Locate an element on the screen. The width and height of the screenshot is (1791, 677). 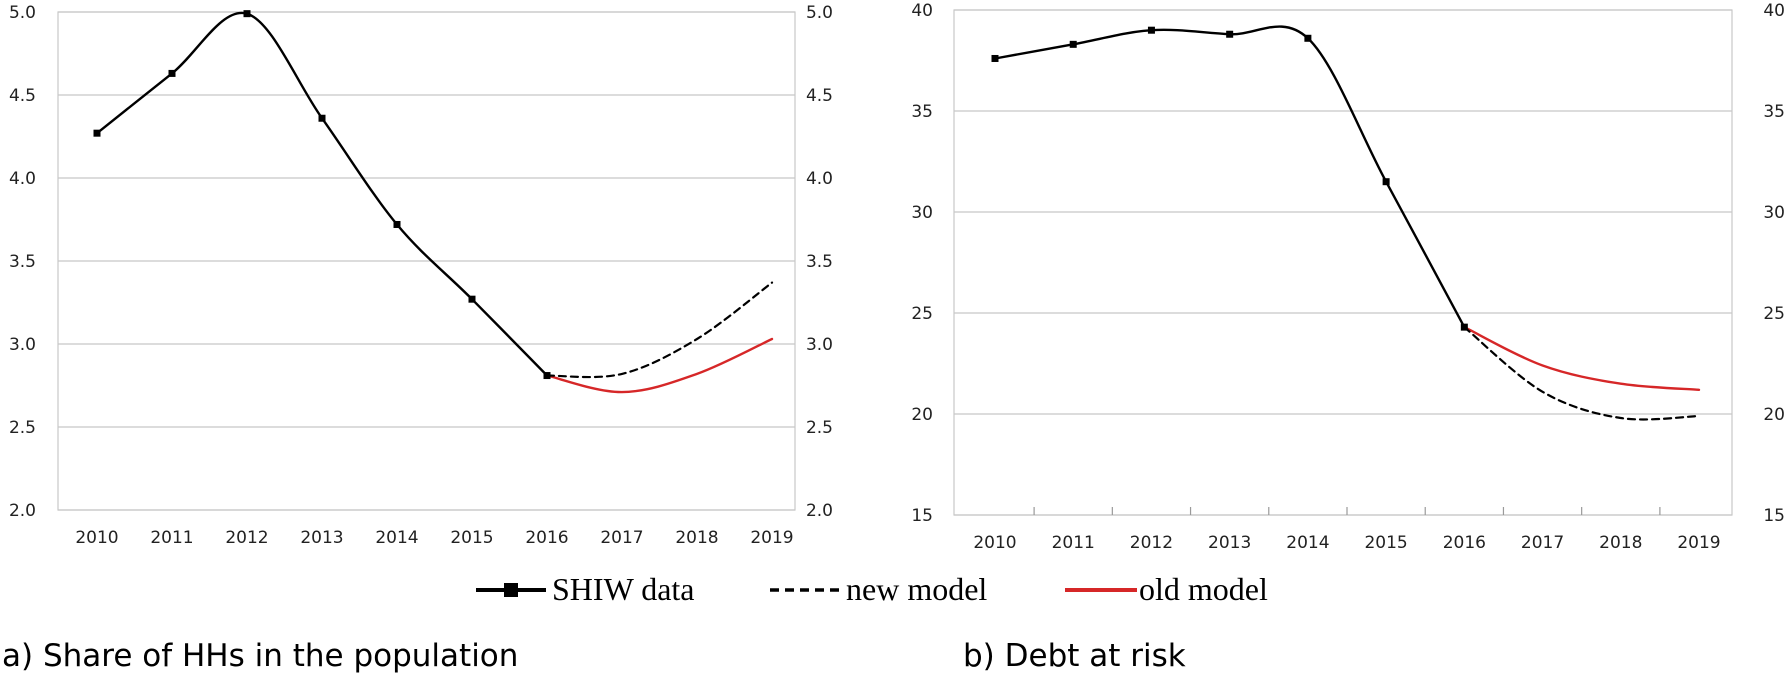
x-tick-label-a: 2015 is located at coordinates (471, 538).